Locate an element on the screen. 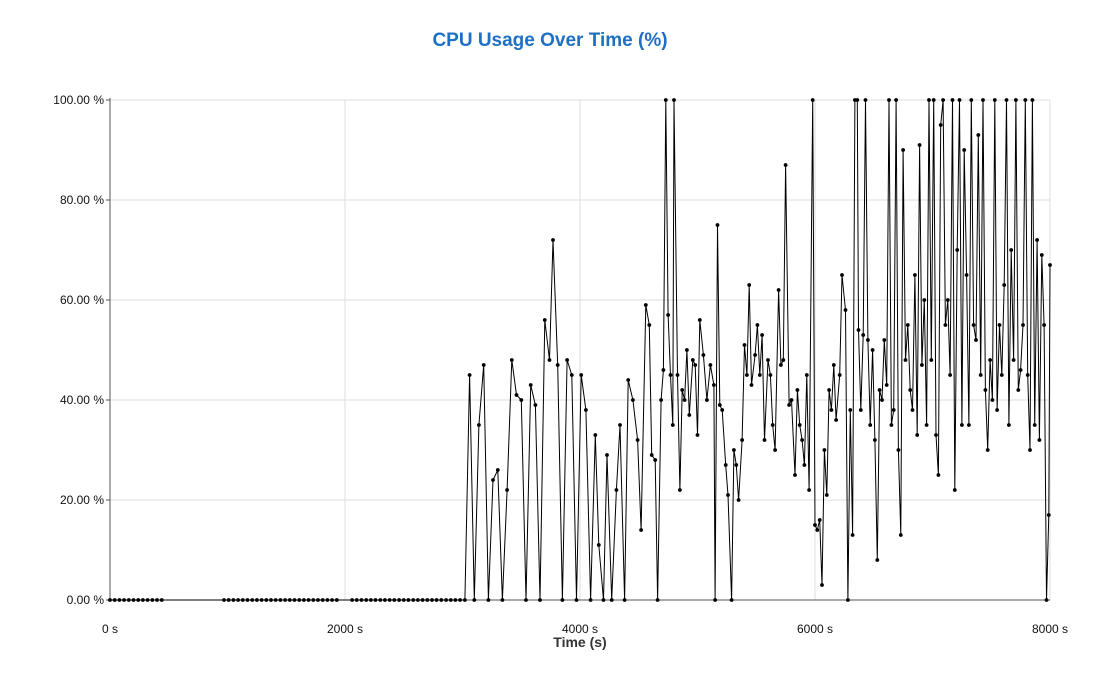 The image size is (1100, 700). y-tick-label: 0.00 % is located at coordinates (86, 600).